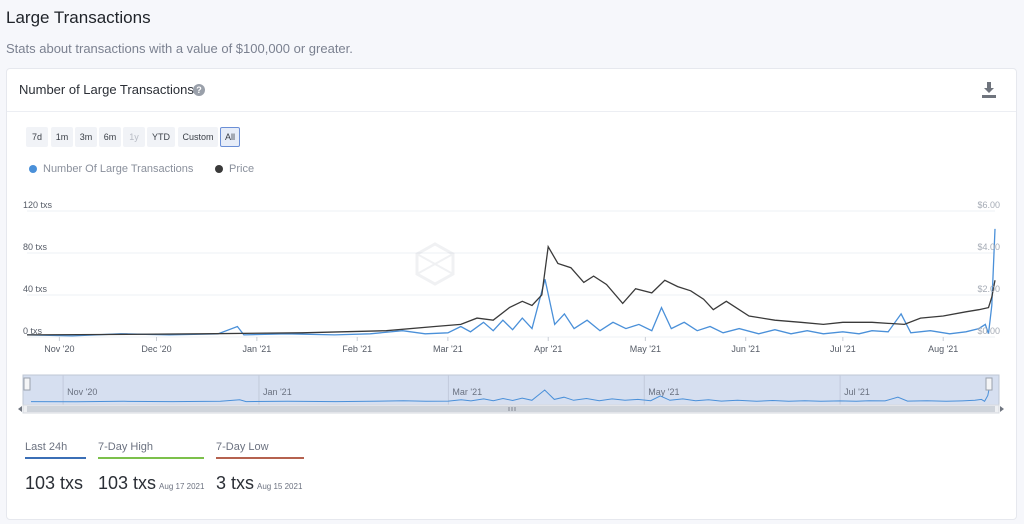 This screenshot has width=1024, height=524. Describe the element at coordinates (511, 90) in the screenshot. I see `card-header: Number of Large Transactions ?` at that location.